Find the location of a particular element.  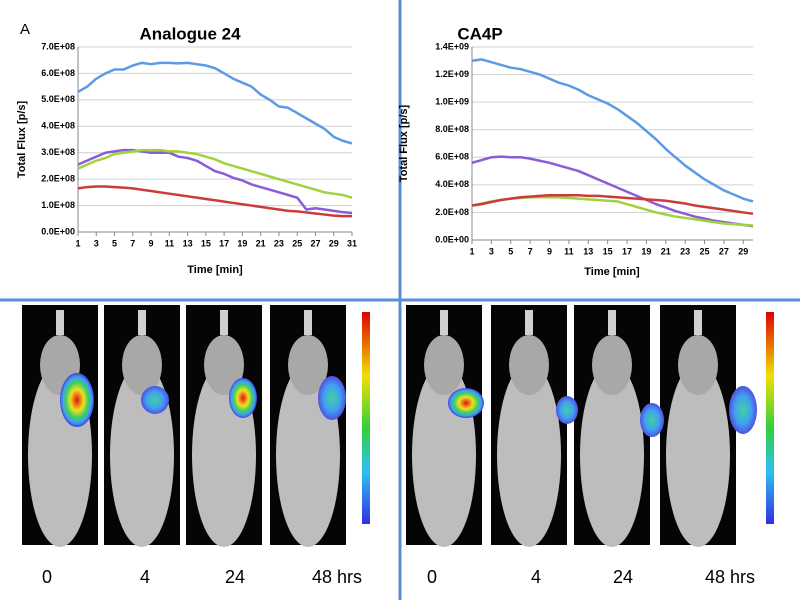

chart-title: CA4P is located at coordinates (479, 33).